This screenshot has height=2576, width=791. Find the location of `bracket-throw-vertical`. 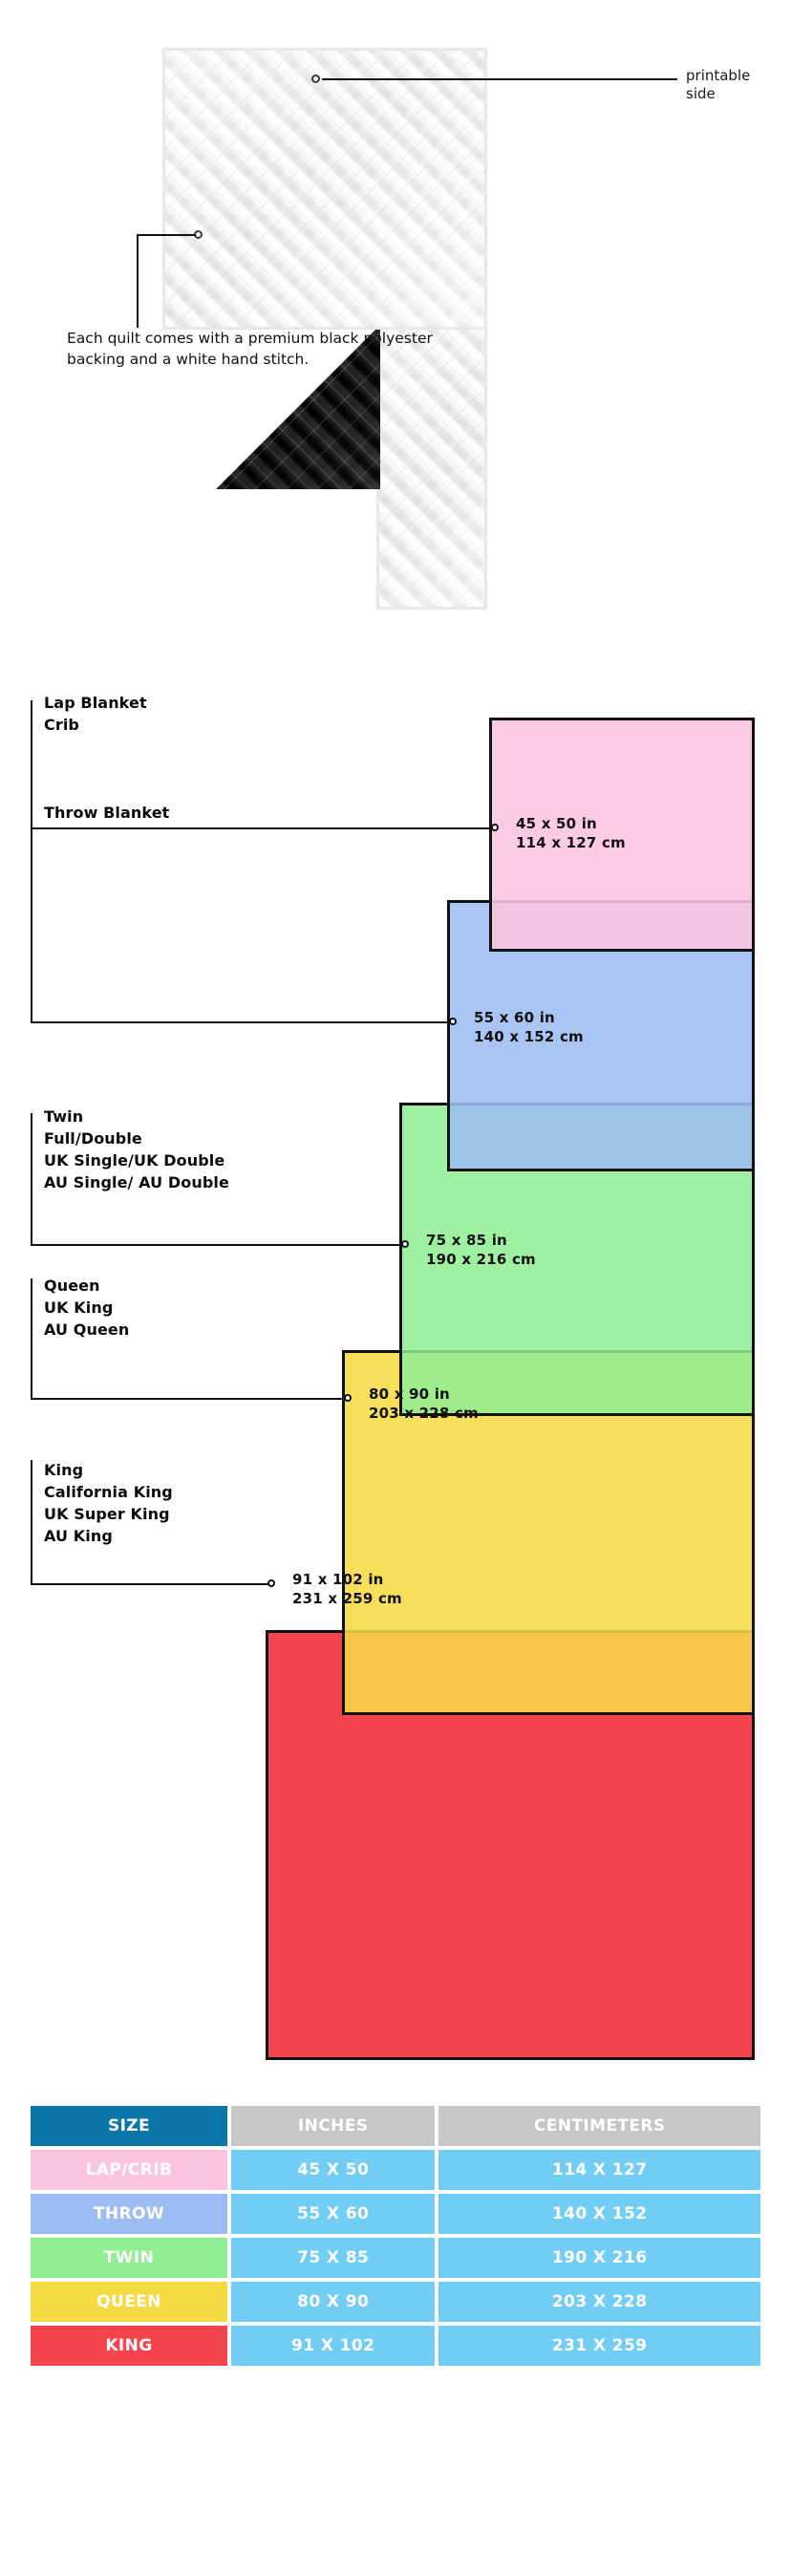

bracket-throw-vertical is located at coordinates (32, 912).